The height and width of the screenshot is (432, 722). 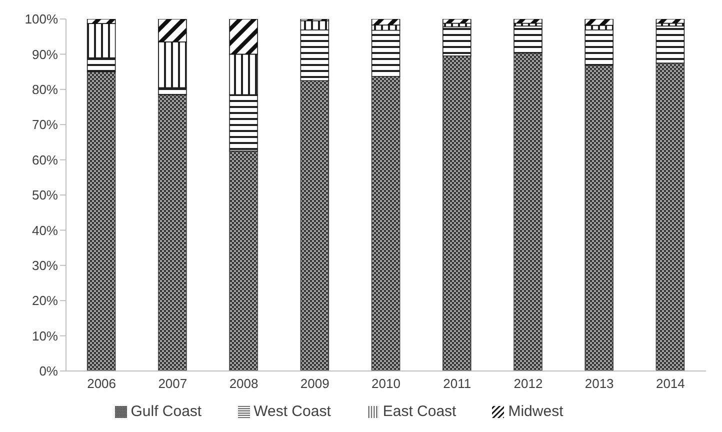 I want to click on y-tick-label: 30%, so click(x=45, y=266).